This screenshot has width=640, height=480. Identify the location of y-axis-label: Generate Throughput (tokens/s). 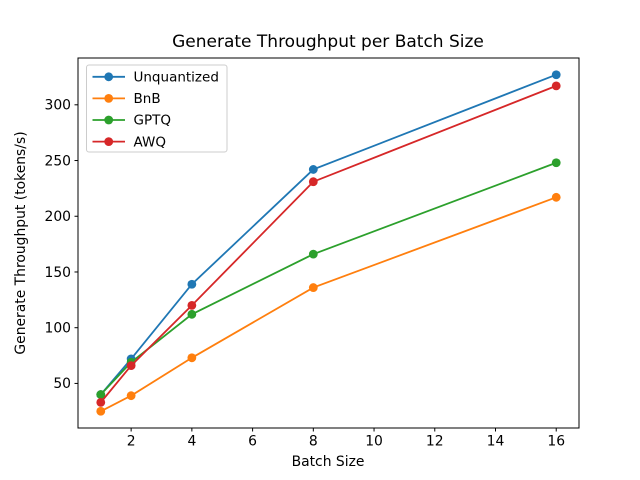
(21, 242).